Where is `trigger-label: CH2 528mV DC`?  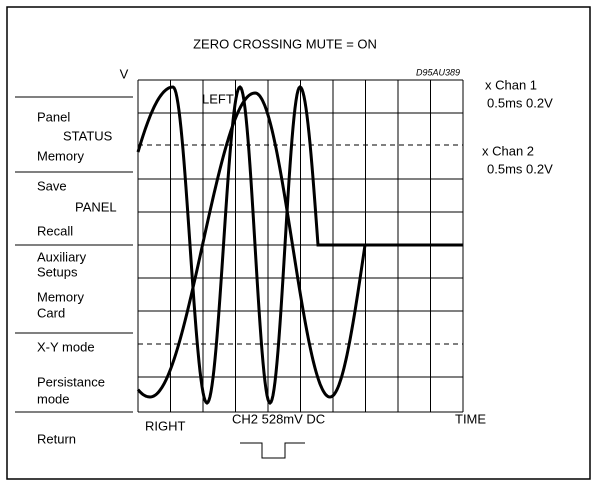 trigger-label: CH2 528mV DC is located at coordinates (278, 418).